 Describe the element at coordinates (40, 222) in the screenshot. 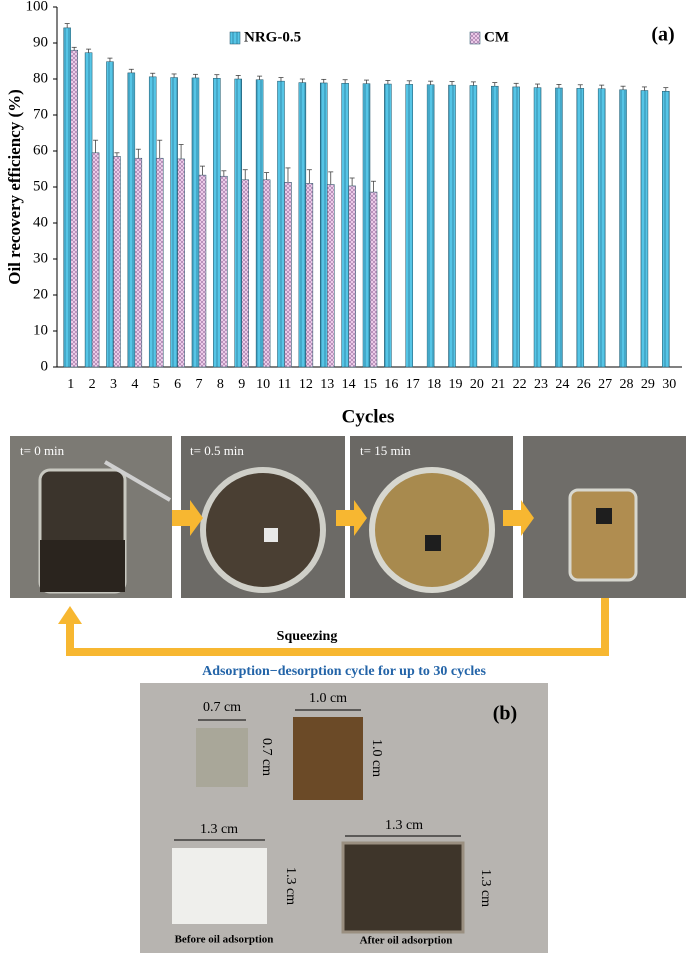

I see `y-tick-label: 40` at that location.